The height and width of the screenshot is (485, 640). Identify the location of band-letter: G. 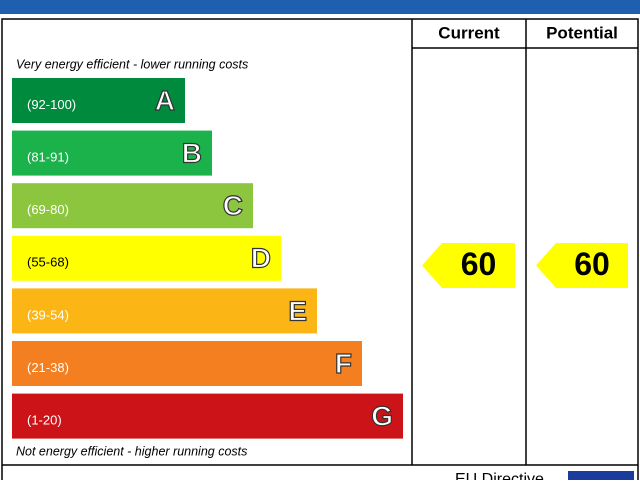
(382, 415).